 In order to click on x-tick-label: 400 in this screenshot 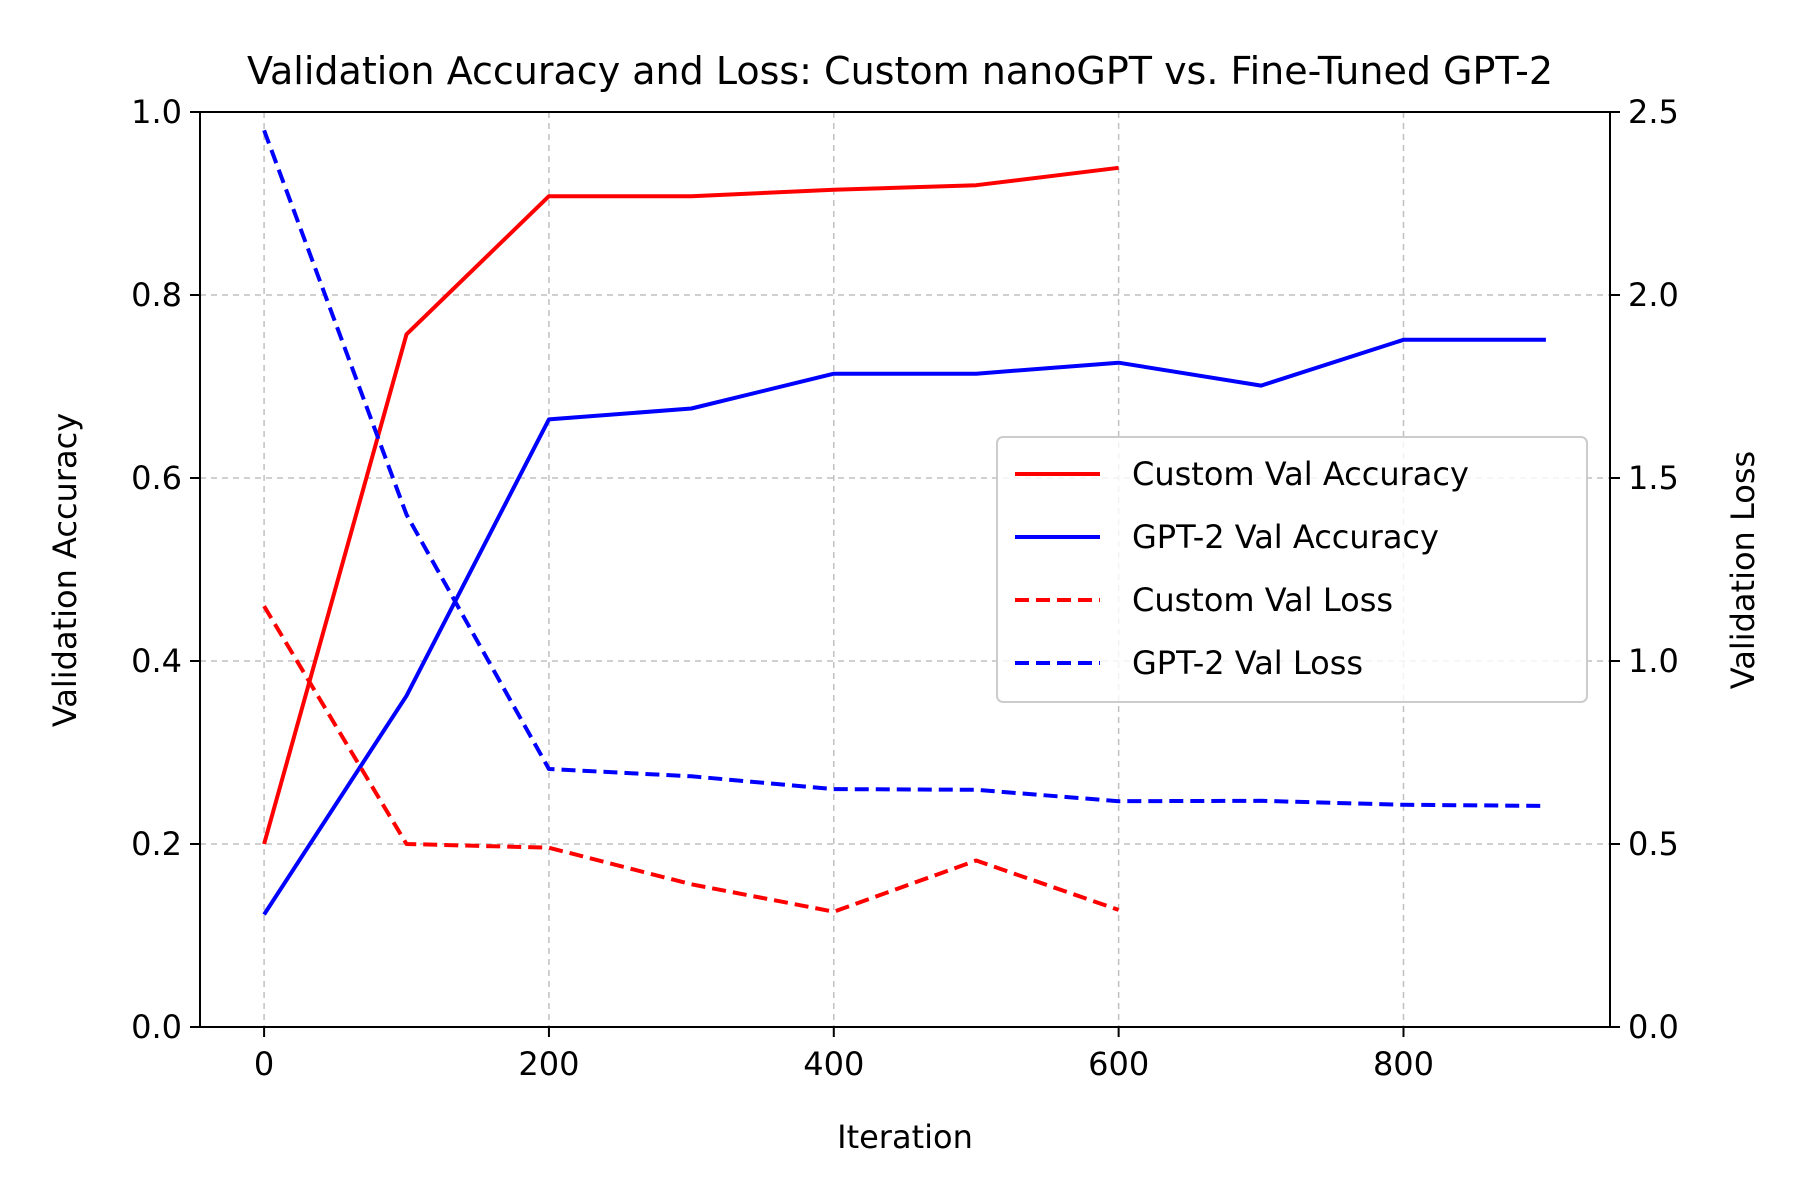, I will do `click(833, 1064)`.